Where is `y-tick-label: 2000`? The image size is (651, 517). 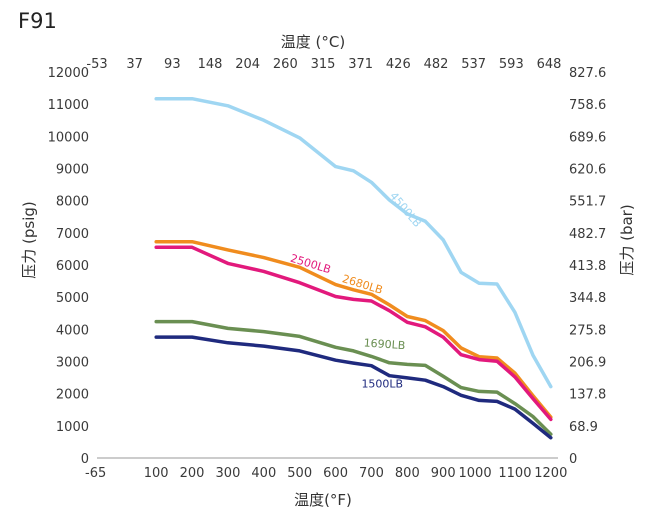 y-tick-label: 2000 is located at coordinates (72, 395).